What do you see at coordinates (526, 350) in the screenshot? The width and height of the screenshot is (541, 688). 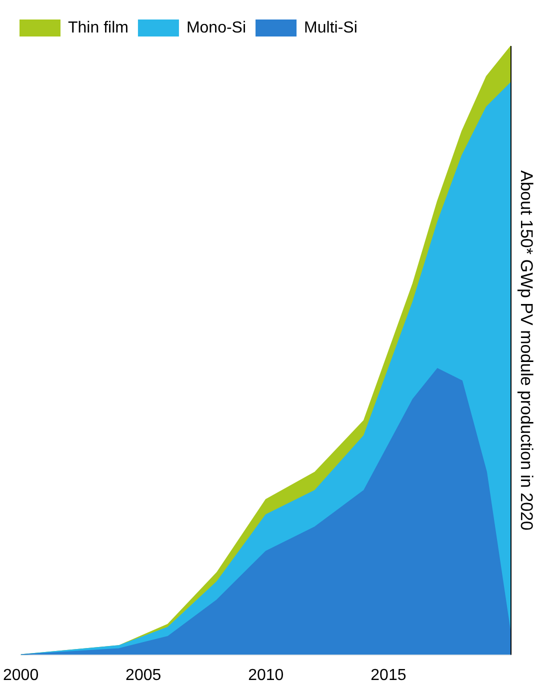 I see `ref-line-label: About 150* GWp PV module production in 2020` at bounding box center [526, 350].